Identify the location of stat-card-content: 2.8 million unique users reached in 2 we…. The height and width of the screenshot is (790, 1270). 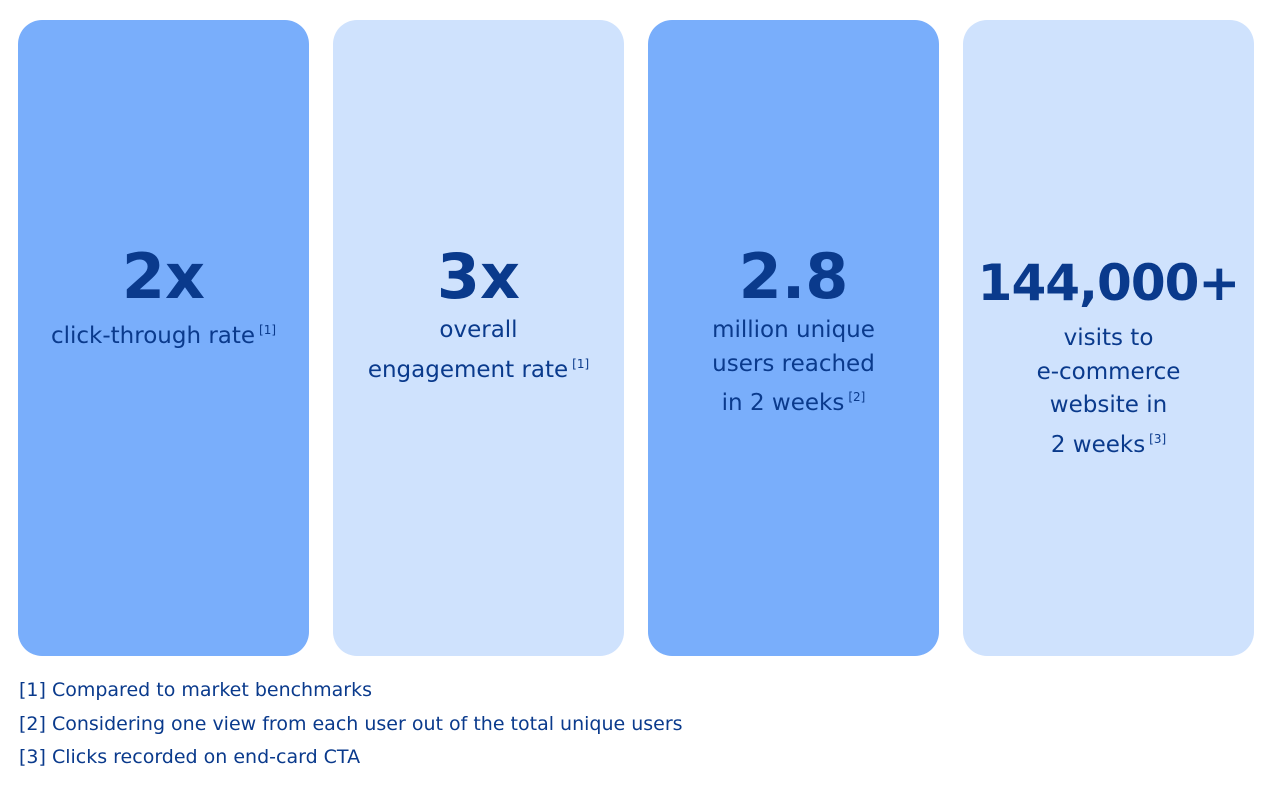
(793, 333).